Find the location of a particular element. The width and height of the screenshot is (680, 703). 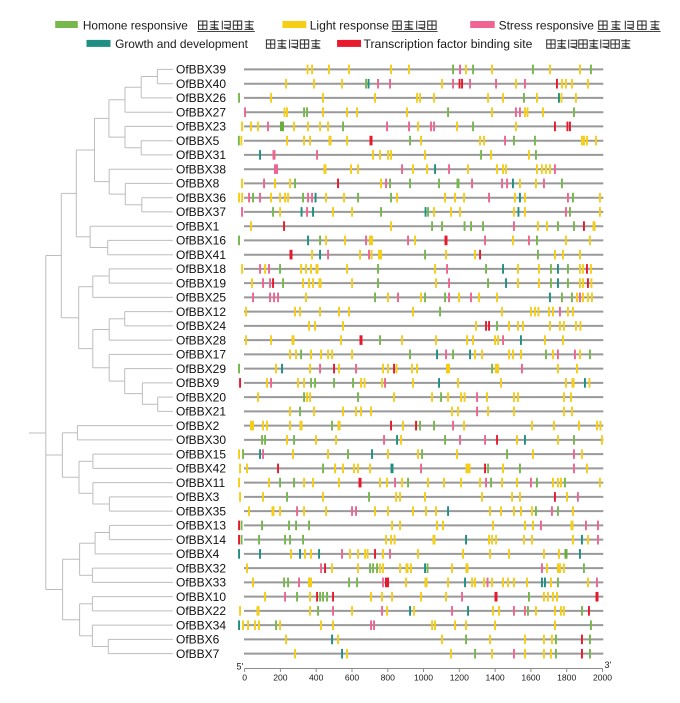

svg-text: OfBBX2 is located at coordinates (198, 426).